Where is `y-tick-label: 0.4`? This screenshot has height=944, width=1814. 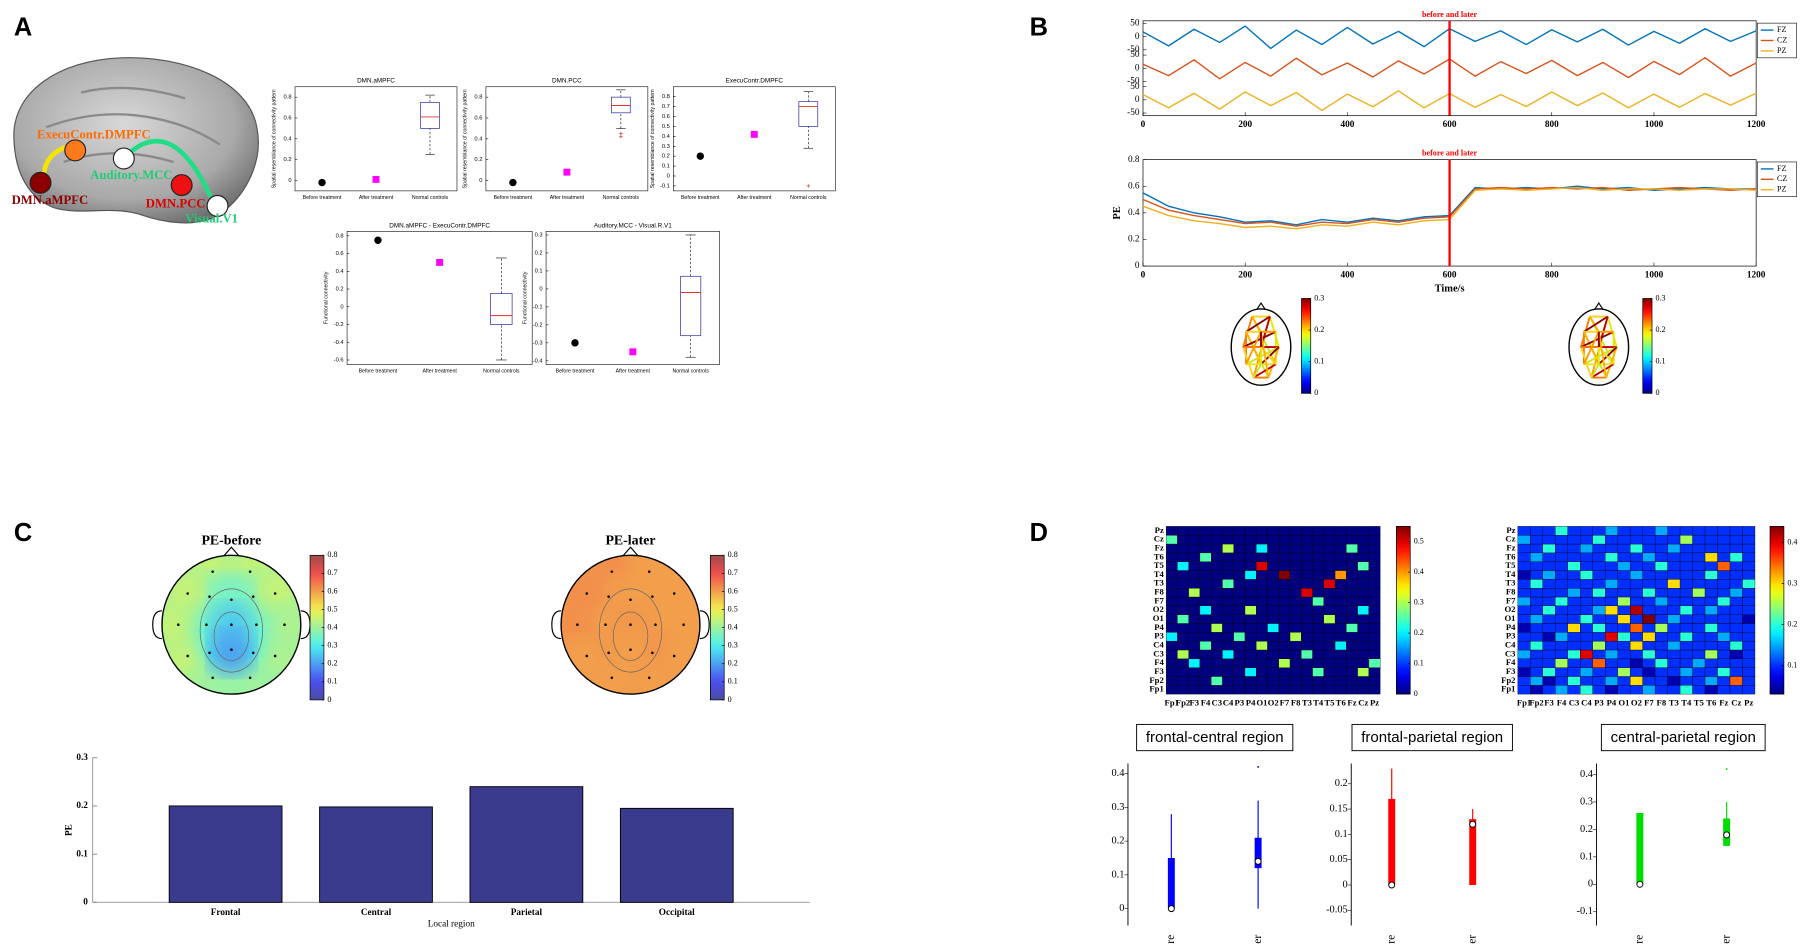 y-tick-label: 0.4 is located at coordinates (288, 139).